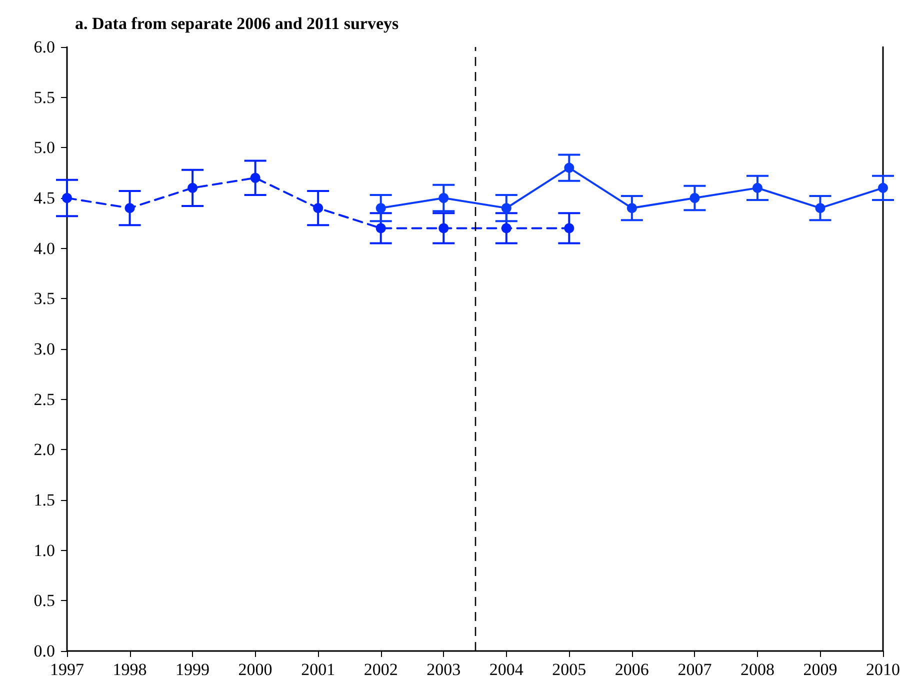  What do you see at coordinates (44, 450) in the screenshot?
I see `y-tick-label: 2.0` at bounding box center [44, 450].